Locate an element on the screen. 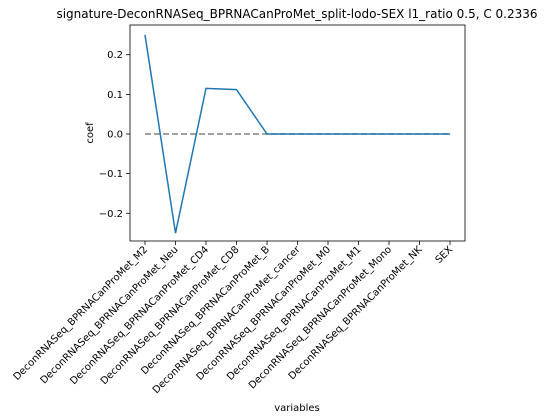  x-tick-label: DeconRNASeq_BPRNACanProMet_CD4 is located at coordinates (139, 315).